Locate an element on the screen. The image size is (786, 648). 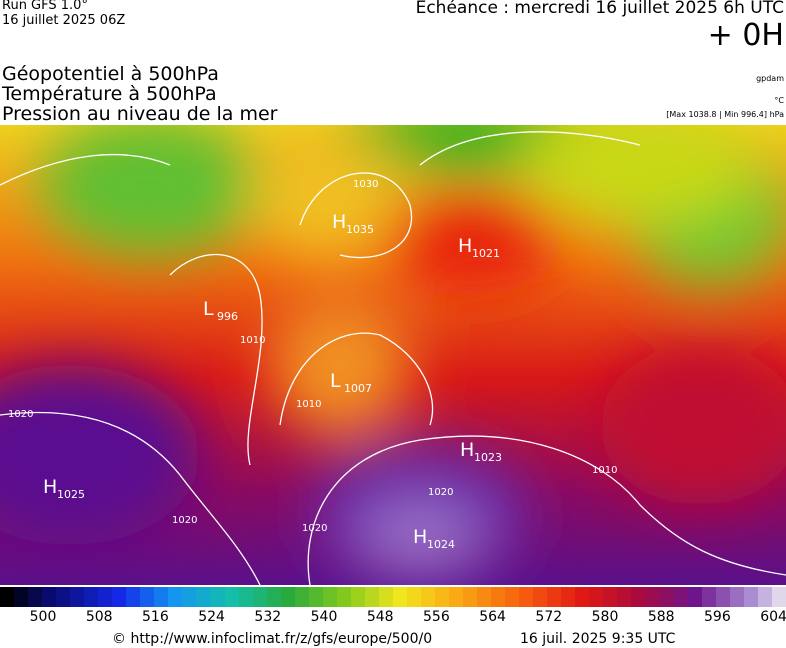
title: Pression au niveau de la mer is located at coordinates (140, 114).